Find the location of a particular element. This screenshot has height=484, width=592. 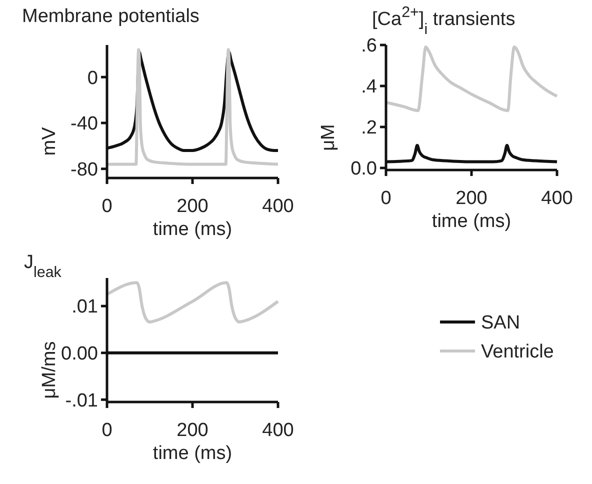

chart-title: Membrane potentials is located at coordinates (111, 16).